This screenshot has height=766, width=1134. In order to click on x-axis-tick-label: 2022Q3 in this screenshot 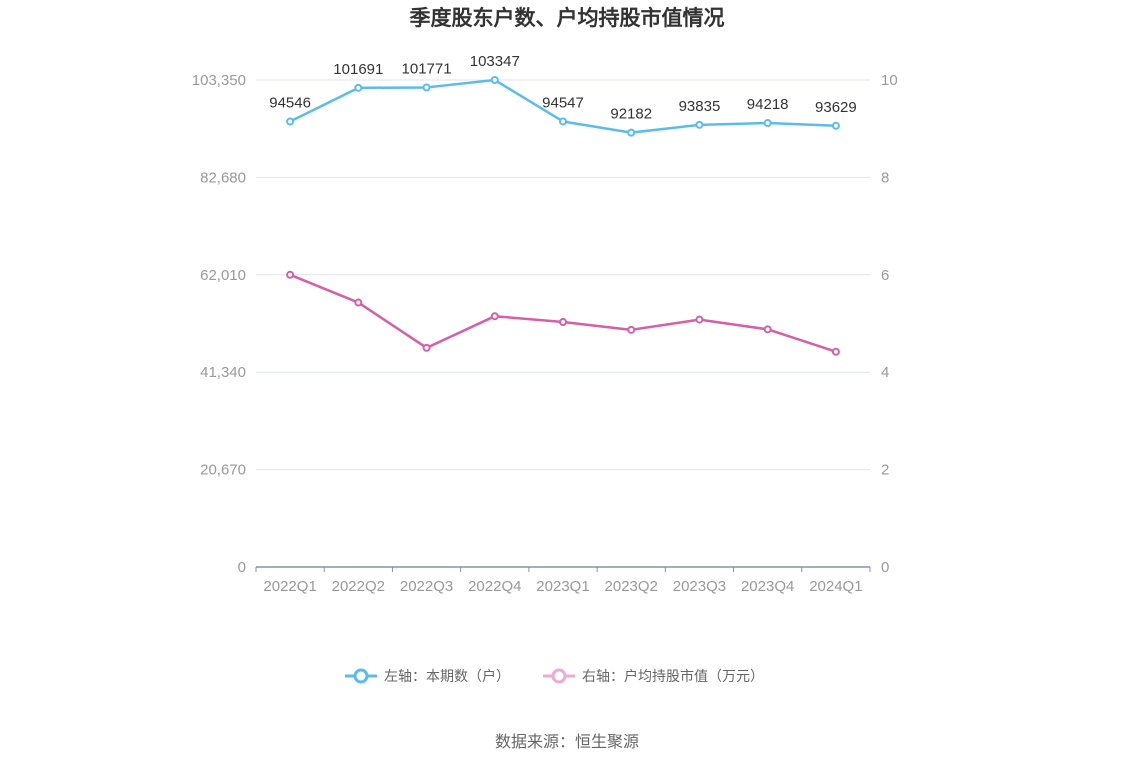, I will do `click(426, 586)`.